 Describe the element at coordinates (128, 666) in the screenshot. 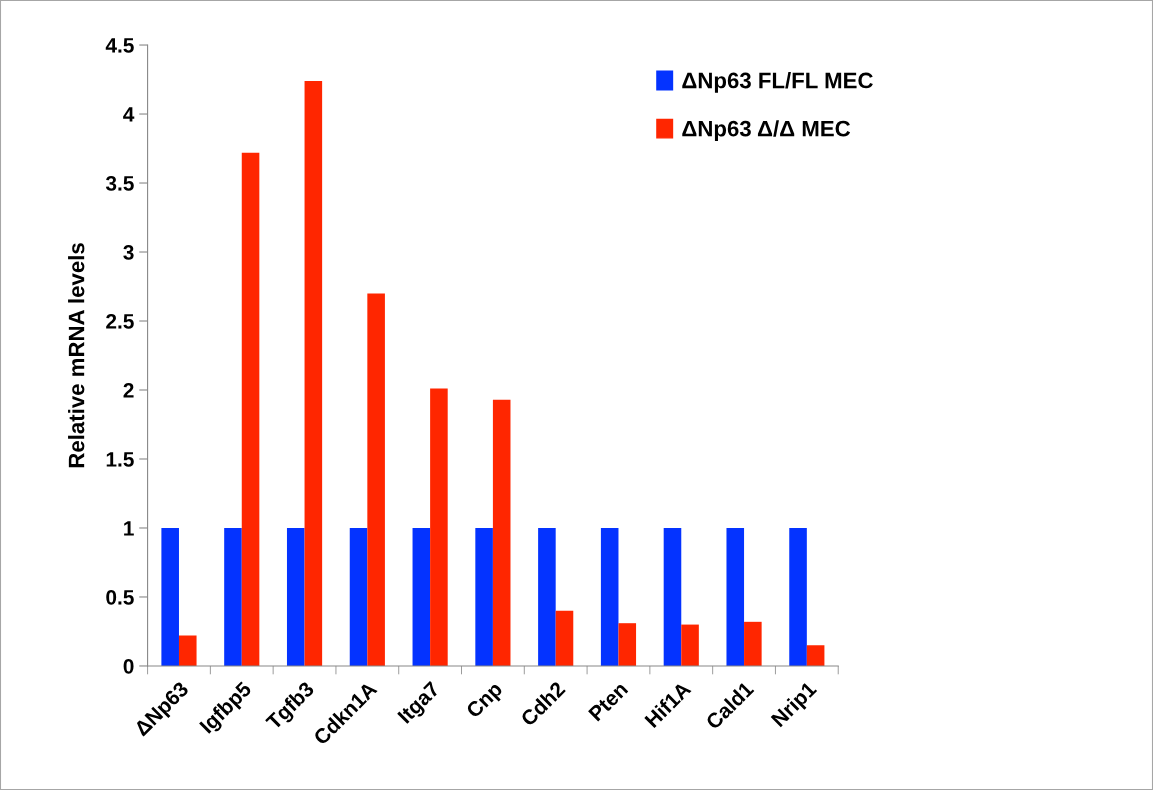

I see `y-tick-label: 0` at that location.